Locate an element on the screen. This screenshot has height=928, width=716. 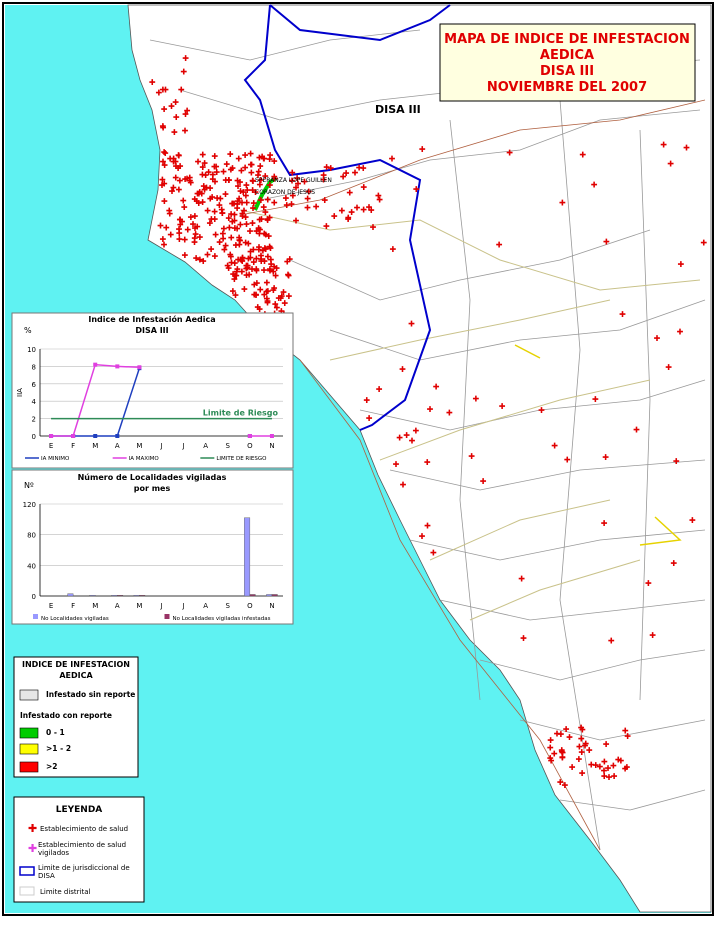
x-tick-label: O is located at coordinates (250, 446).